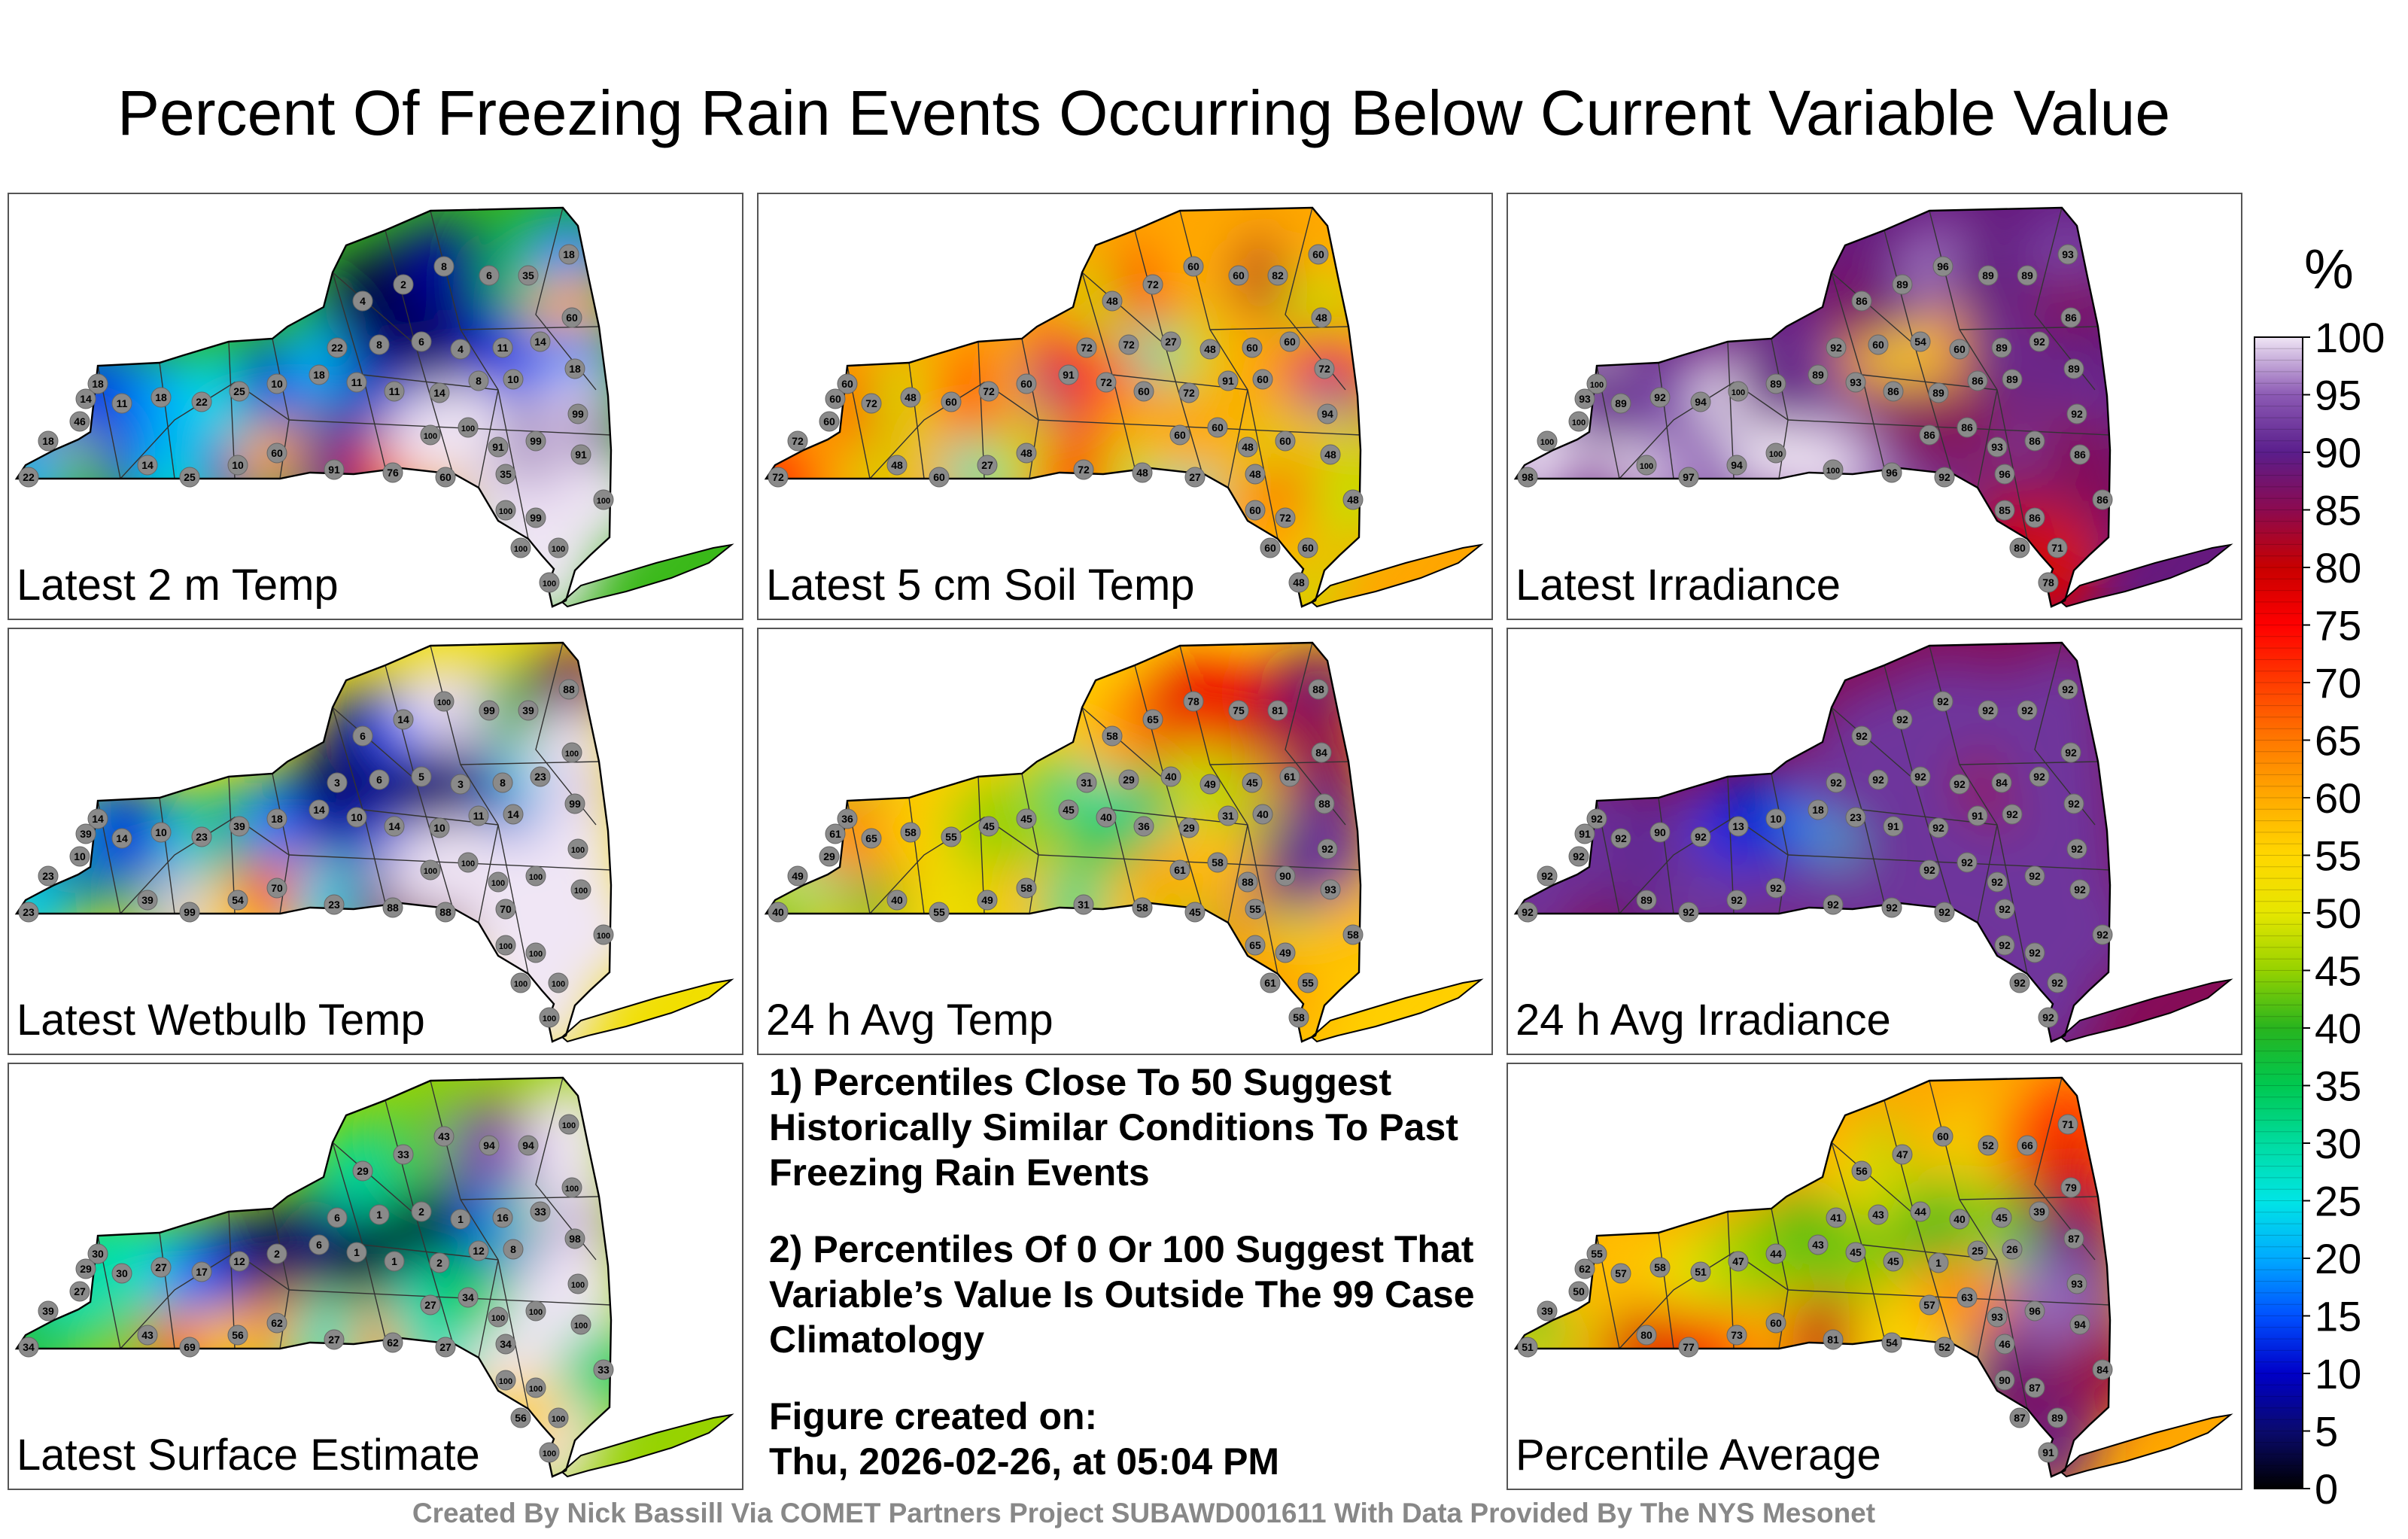 The width and height of the screenshot is (2408, 1539). What do you see at coordinates (221, 1020) in the screenshot?
I see `panel-label: Latest Wetbulb Temp` at bounding box center [221, 1020].